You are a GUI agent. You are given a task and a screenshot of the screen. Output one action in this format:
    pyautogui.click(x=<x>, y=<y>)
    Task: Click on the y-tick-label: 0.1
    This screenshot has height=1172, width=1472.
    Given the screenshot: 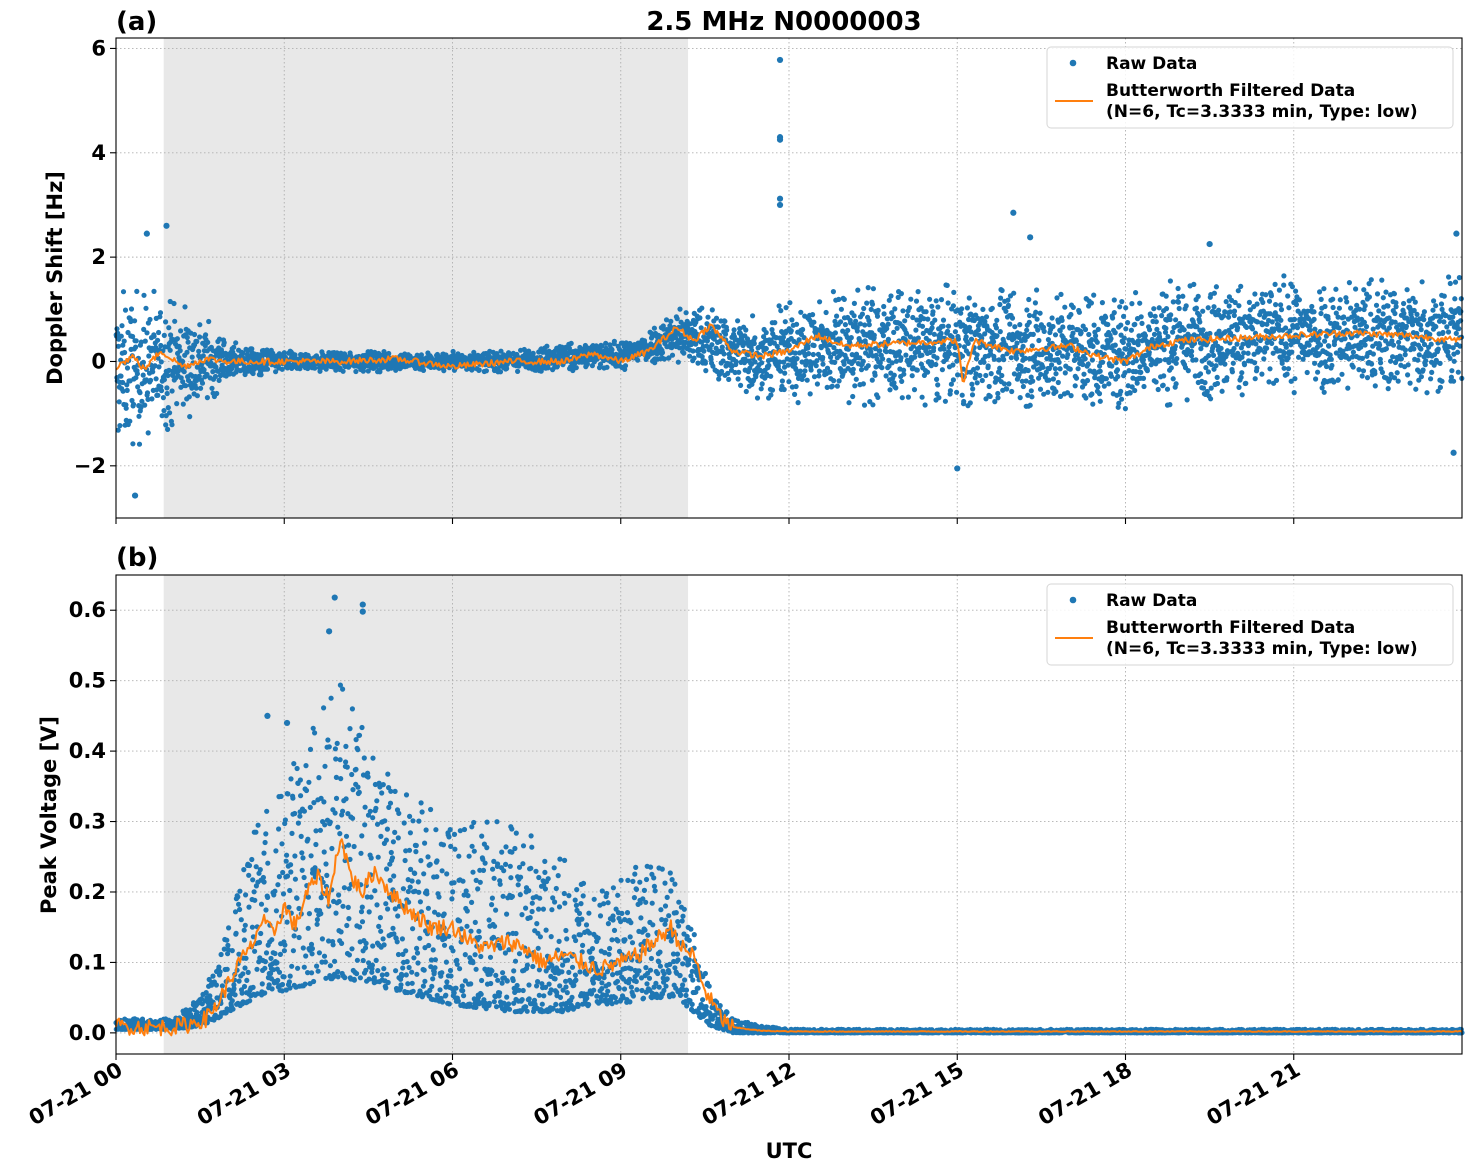 What is the action you would take?
    pyautogui.click(x=87, y=962)
    